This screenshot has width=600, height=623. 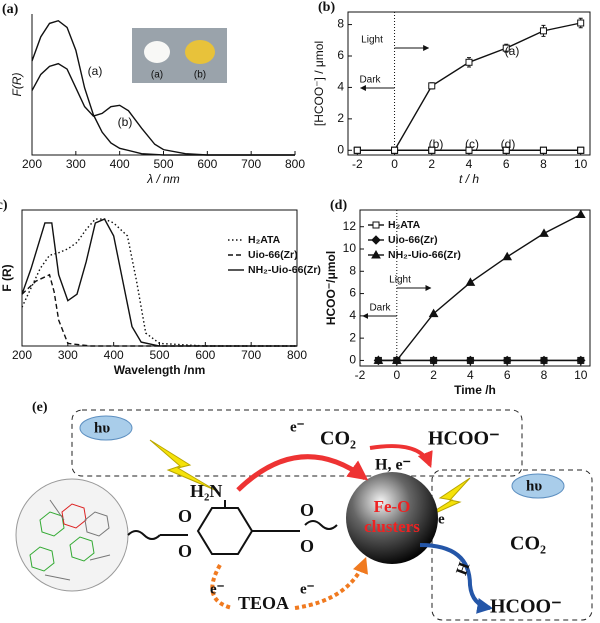 What do you see at coordinates (352, 293) in the screenshot?
I see `y-tick-label: 6` at bounding box center [352, 293].